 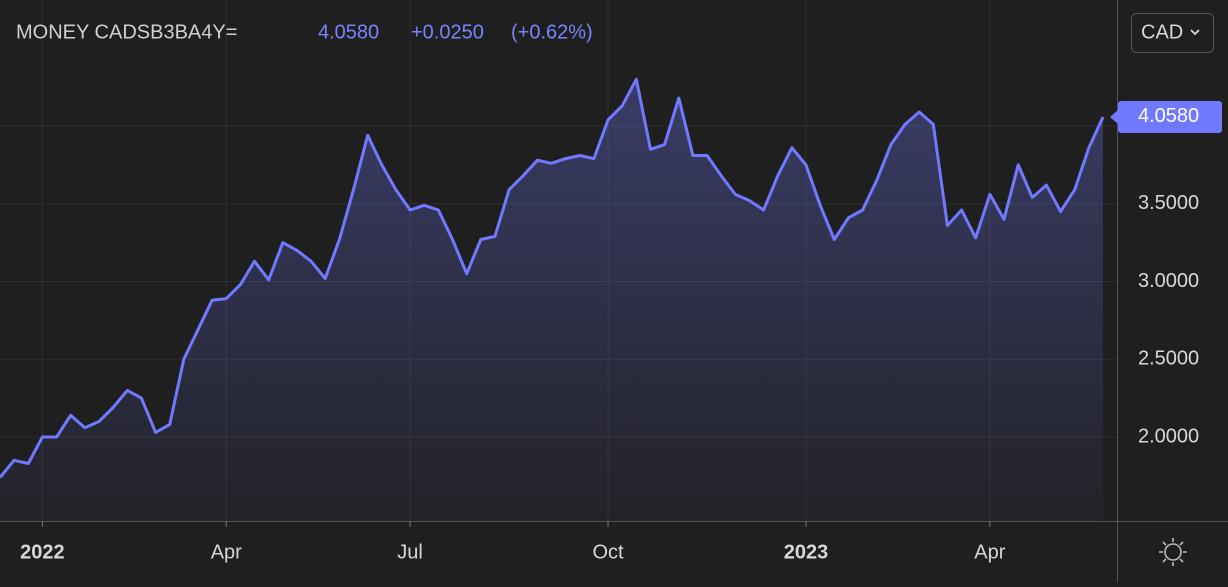 I want to click on x-tick-label: 2022, so click(x=42, y=552).